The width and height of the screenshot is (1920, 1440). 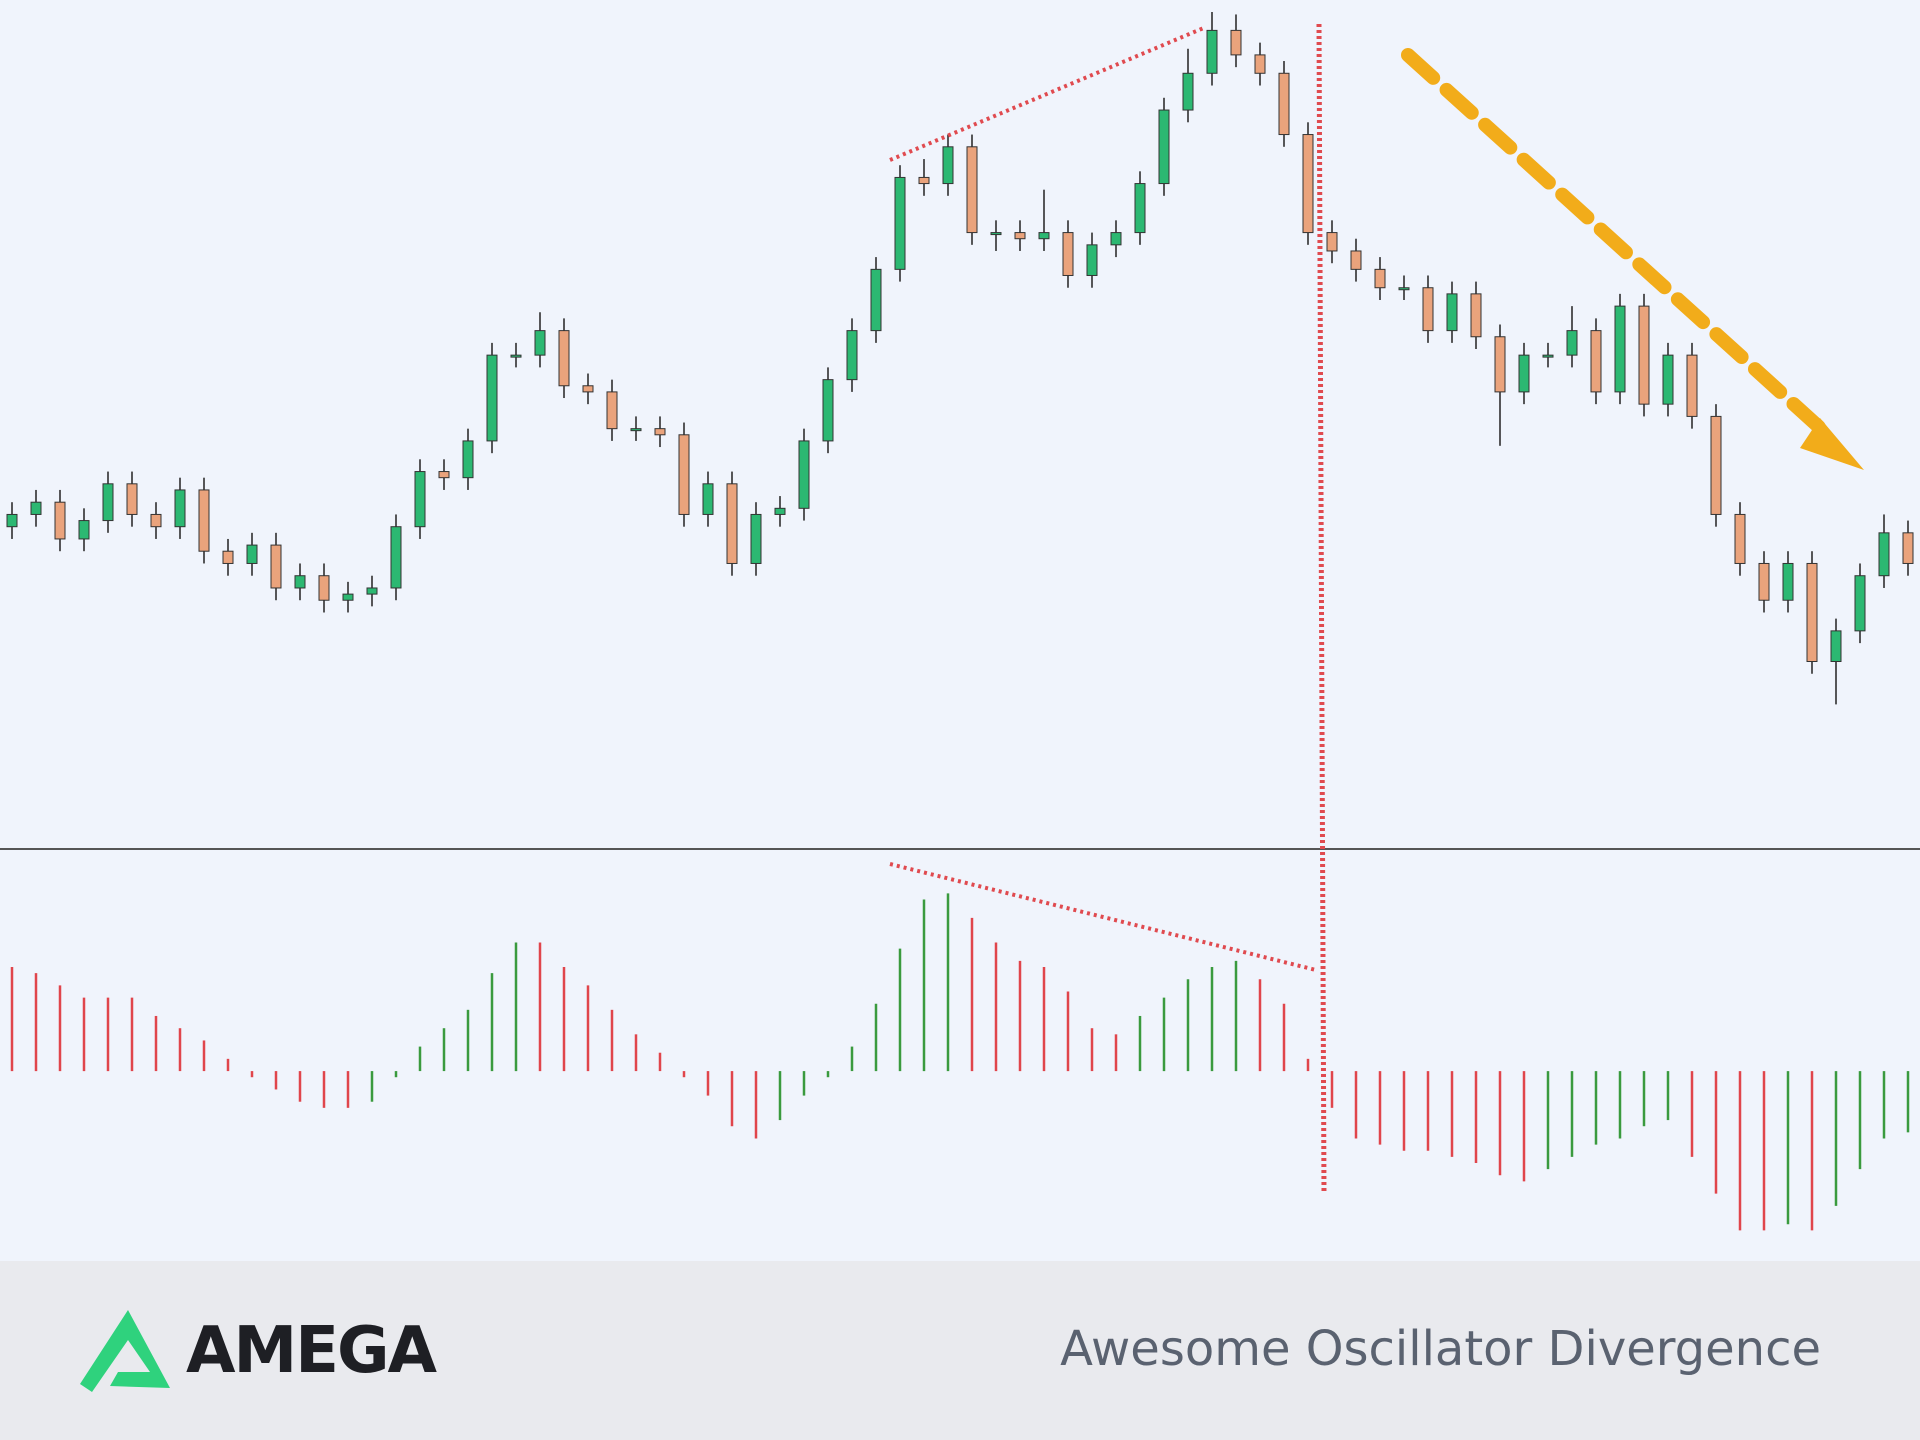 I want to click on oscillator-trendline, so click(x=1103, y=917).